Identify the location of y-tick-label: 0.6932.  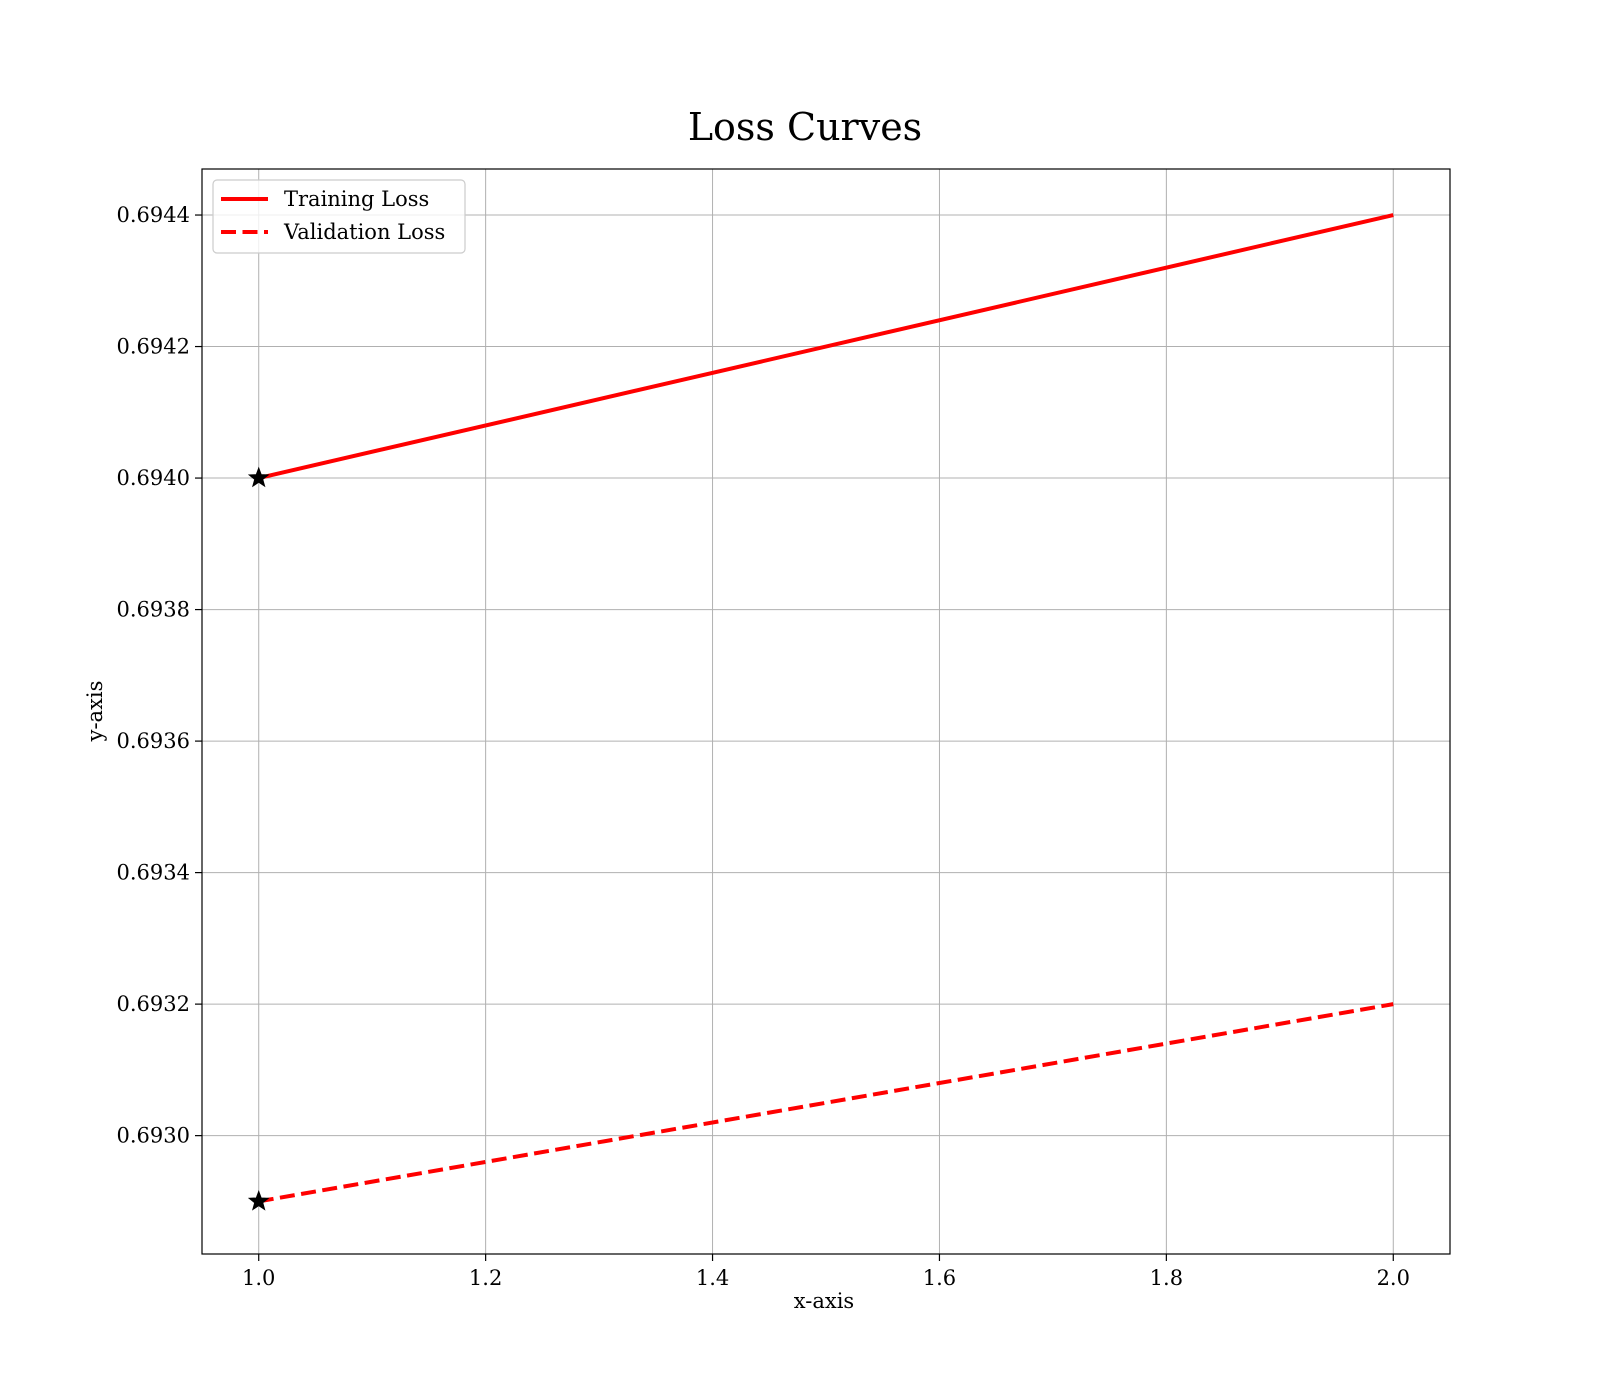
(153, 1004).